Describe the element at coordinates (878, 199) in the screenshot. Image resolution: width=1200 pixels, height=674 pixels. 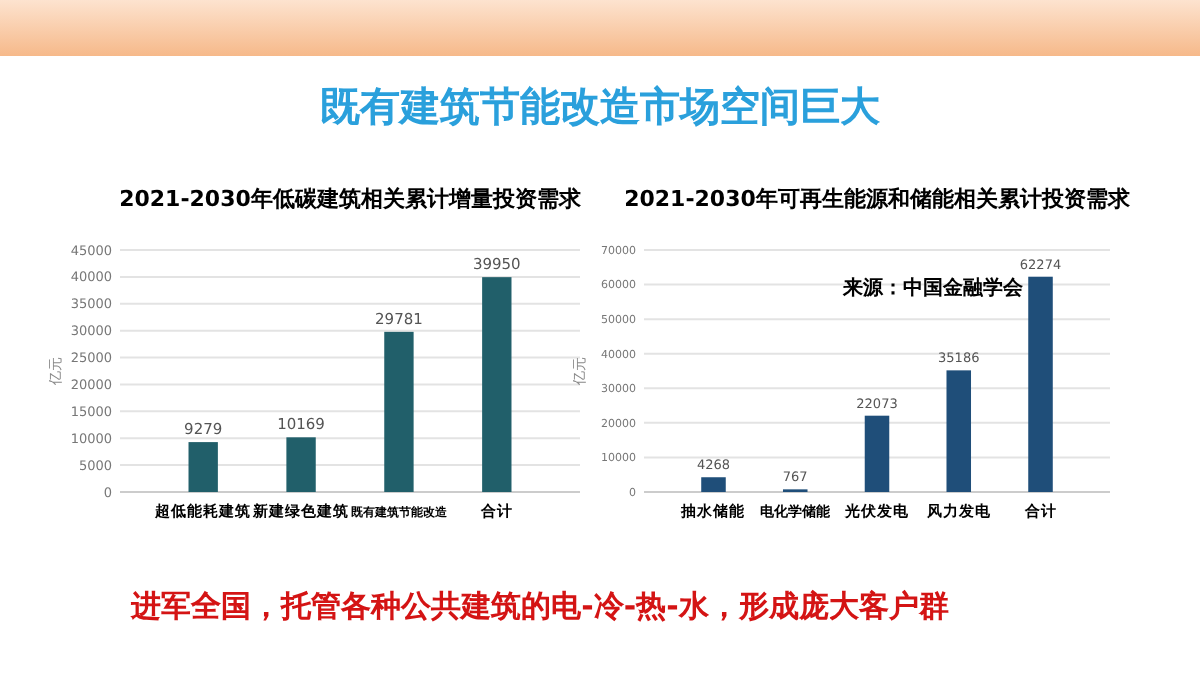
I see `chart-title: 2021-2030年可再生能源和储能相关累计投资需求` at that location.